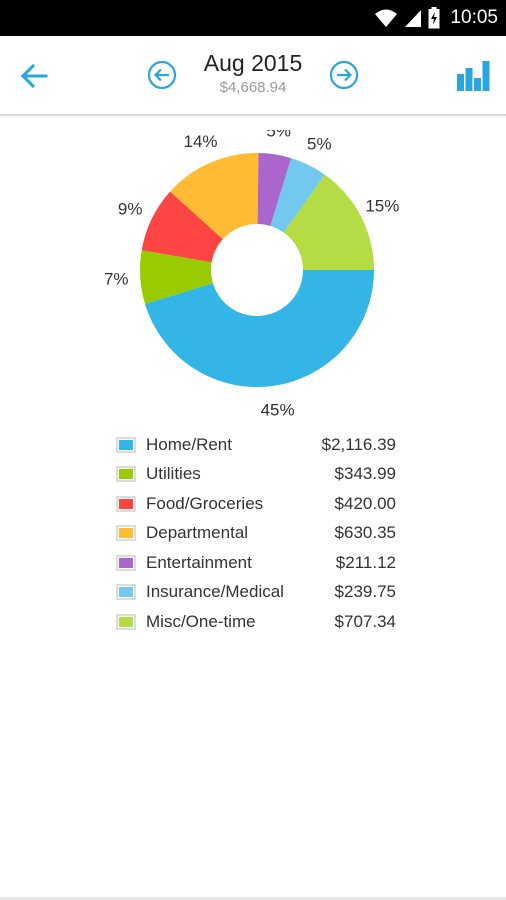 Image resolution: width=506 pixels, height=900 pixels. What do you see at coordinates (256, 445) in the screenshot?
I see `legend-item: Home/Rent $2,116.39` at bounding box center [256, 445].